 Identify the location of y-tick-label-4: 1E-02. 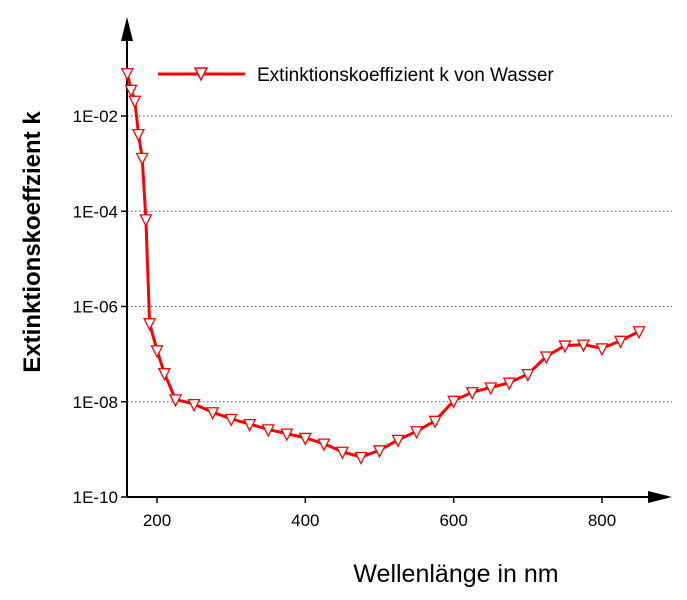
(95, 116).